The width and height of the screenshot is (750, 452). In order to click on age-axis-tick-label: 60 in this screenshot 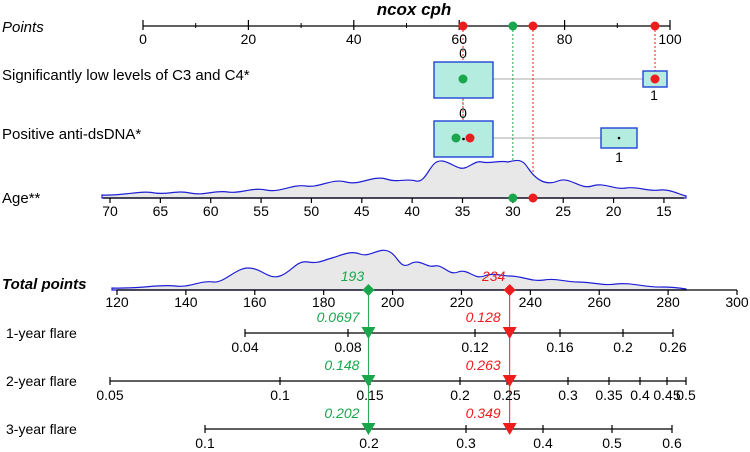, I will do `click(211, 211)`.